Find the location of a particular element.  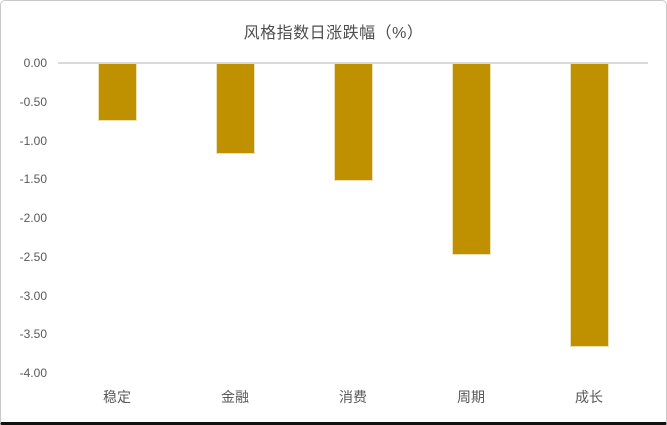

y-tick-label: -3.00 is located at coordinates (33, 295).